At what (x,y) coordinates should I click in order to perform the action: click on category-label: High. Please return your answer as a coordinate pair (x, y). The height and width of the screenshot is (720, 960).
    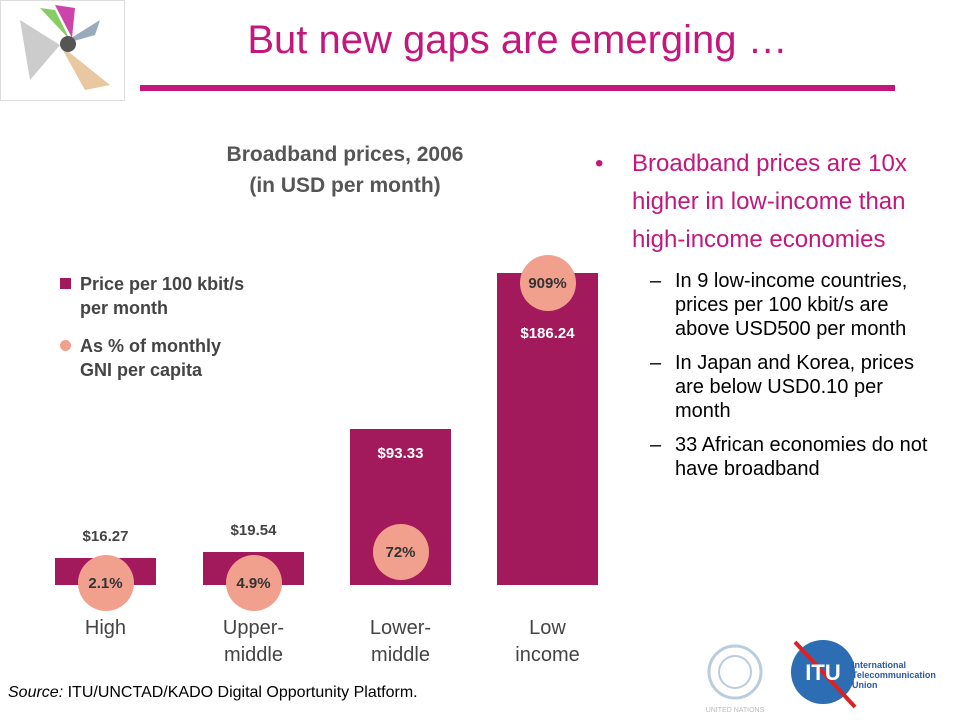
    Looking at the image, I should click on (105, 628).